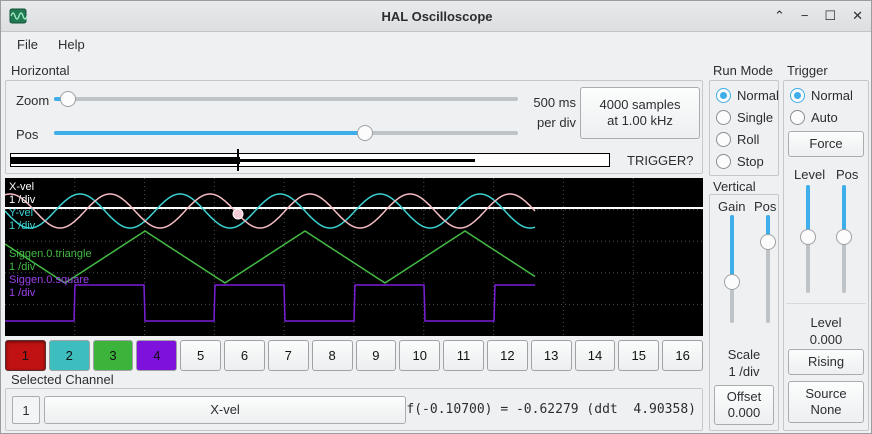  What do you see at coordinates (804, 15) in the screenshot?
I see `minimize-icon: −` at bounding box center [804, 15].